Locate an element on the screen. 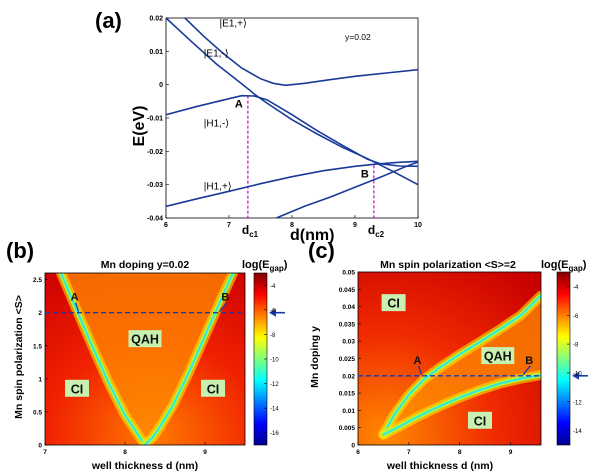 This screenshot has height=474, width=597. ytick-label: 0.05 is located at coordinates (348, 273).